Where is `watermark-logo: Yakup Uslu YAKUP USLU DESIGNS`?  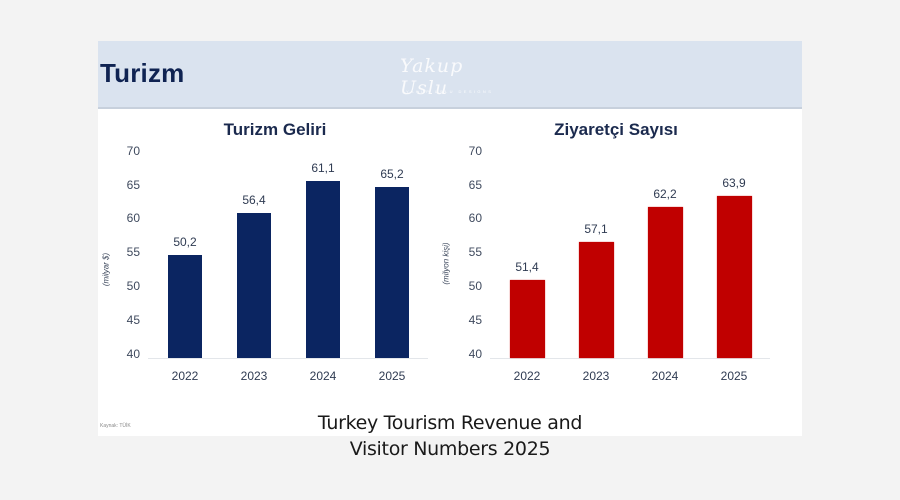
watermark-logo: Yakup Uslu YAKUP USLU DESIGNS is located at coordinates (452, 76).